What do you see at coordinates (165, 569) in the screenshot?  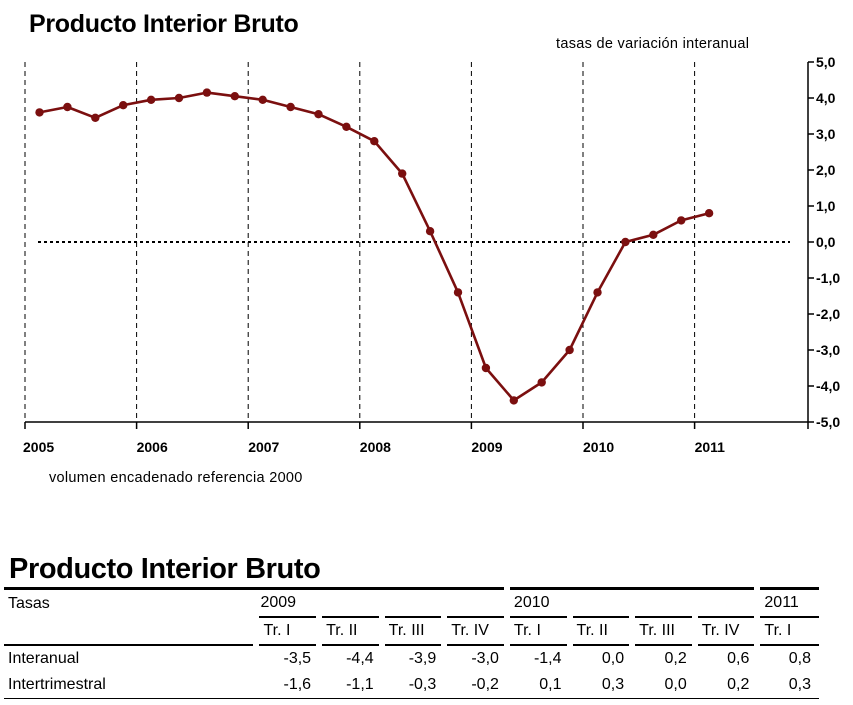 I see `table-title: Producto Interior Bruto` at bounding box center [165, 569].